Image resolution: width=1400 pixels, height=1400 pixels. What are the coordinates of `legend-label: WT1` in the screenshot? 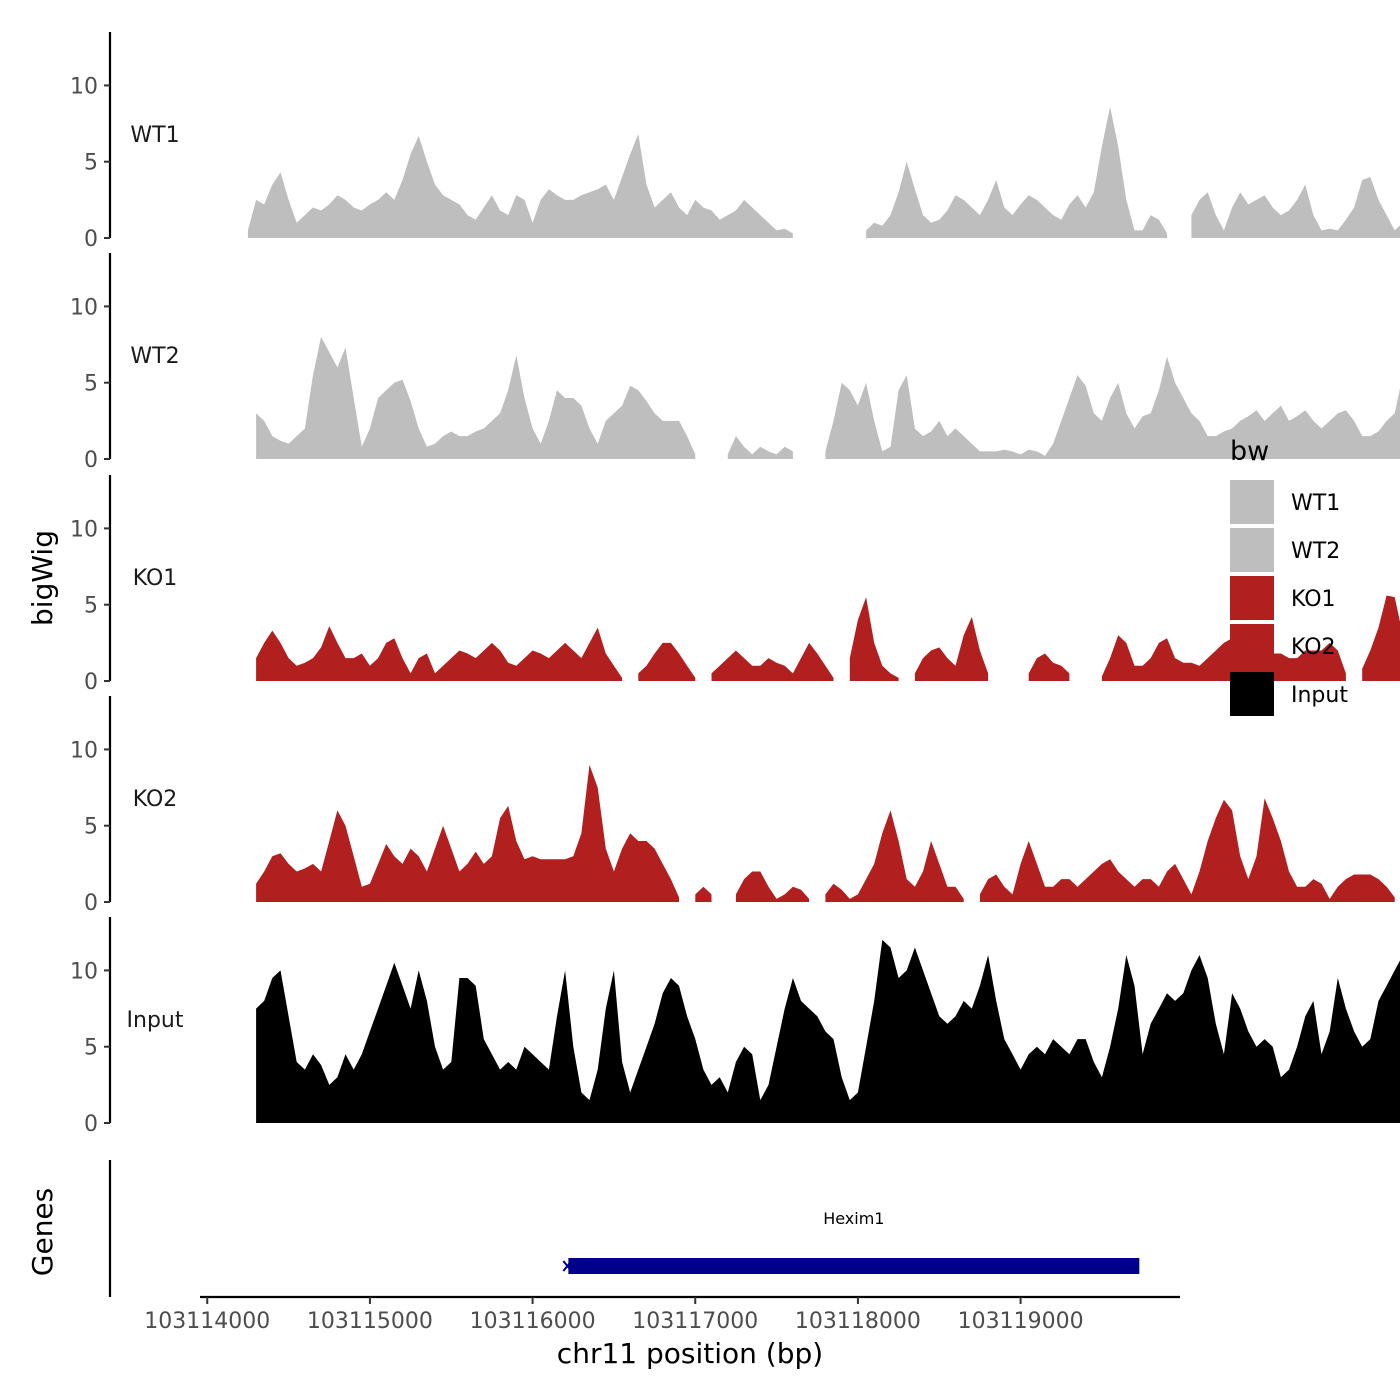 It's located at (1315, 503).